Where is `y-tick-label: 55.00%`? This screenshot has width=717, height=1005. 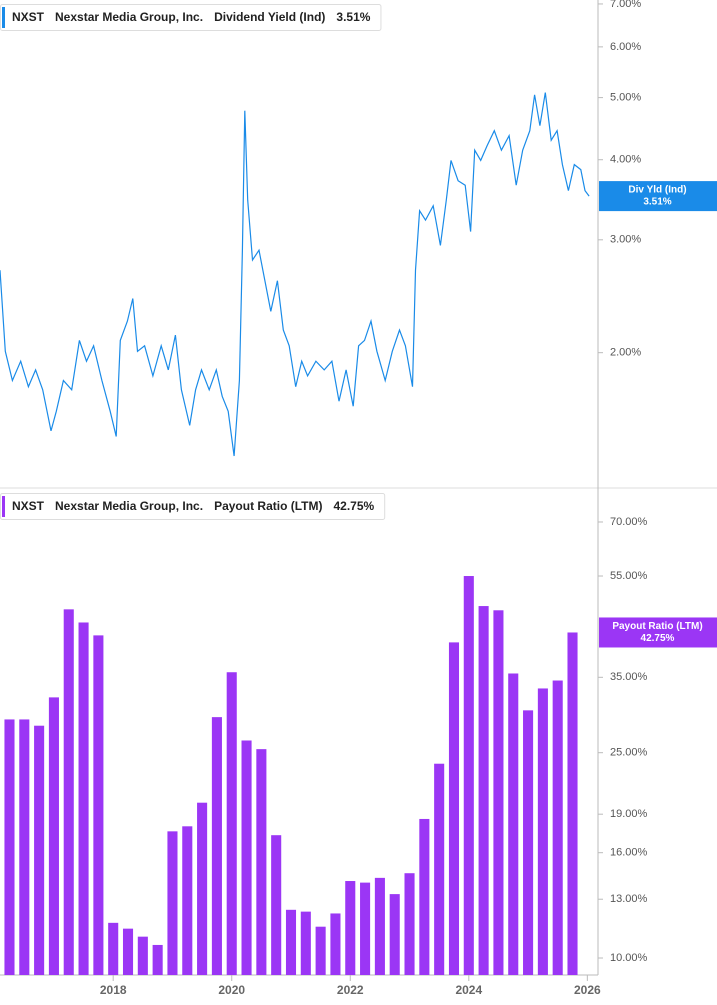
y-tick-label: 55.00% is located at coordinates (629, 576).